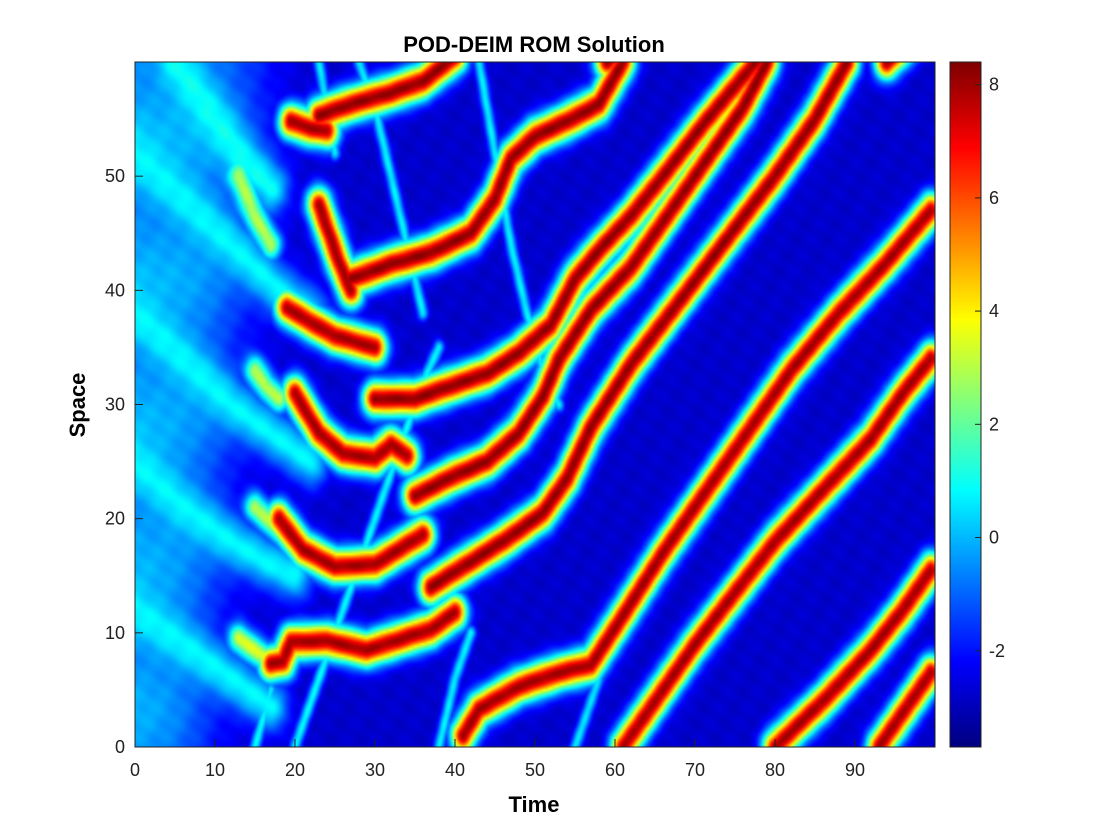  I want to click on colorbar-gradient, so click(965, 404).